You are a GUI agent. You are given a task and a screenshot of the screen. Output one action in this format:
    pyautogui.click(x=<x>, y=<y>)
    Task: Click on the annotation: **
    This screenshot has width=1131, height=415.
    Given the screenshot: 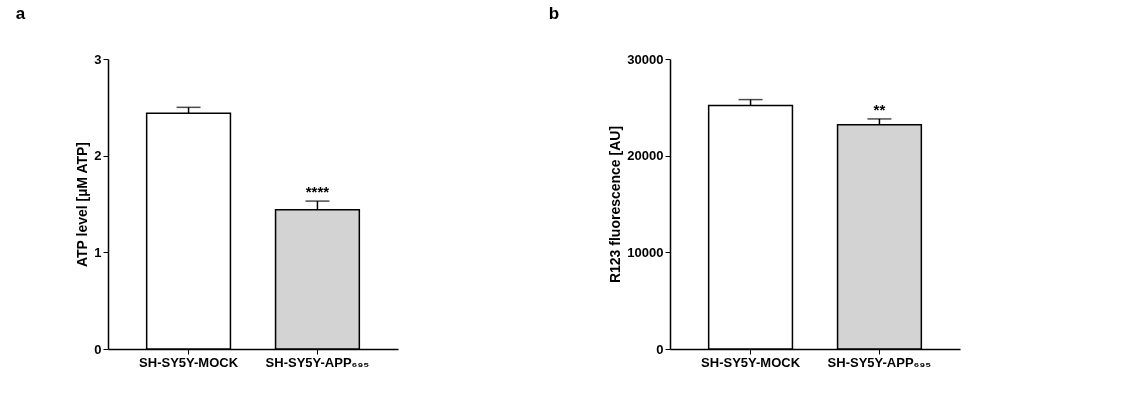 What is the action you would take?
    pyautogui.click(x=879, y=109)
    